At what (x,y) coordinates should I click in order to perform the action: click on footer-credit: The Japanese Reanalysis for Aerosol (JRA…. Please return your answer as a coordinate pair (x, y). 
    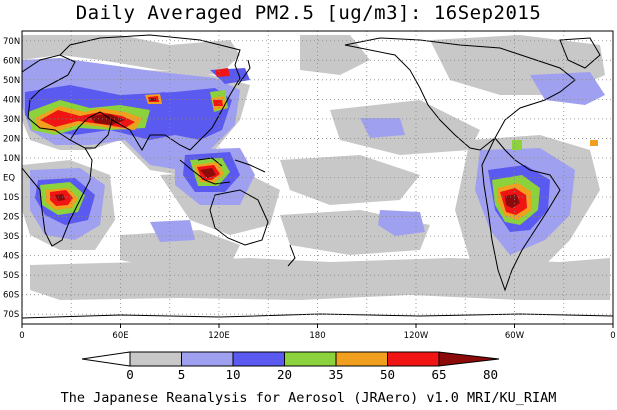
    Looking at the image, I should click on (308, 398).